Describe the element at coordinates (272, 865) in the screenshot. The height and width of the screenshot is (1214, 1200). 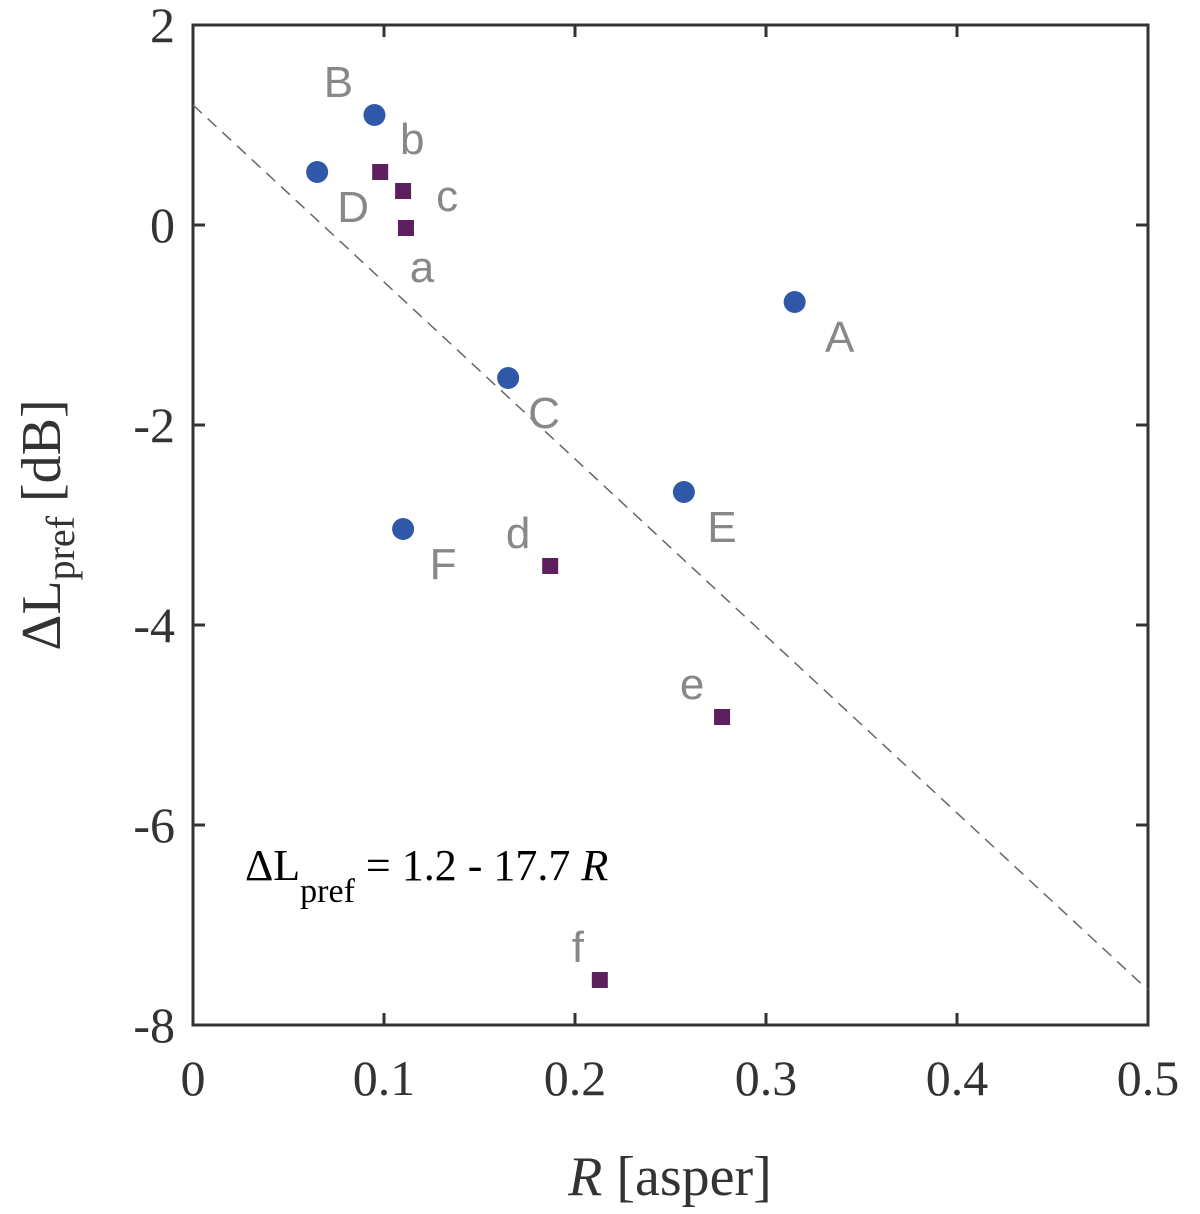
I see `eq-var: ΔL` at that location.